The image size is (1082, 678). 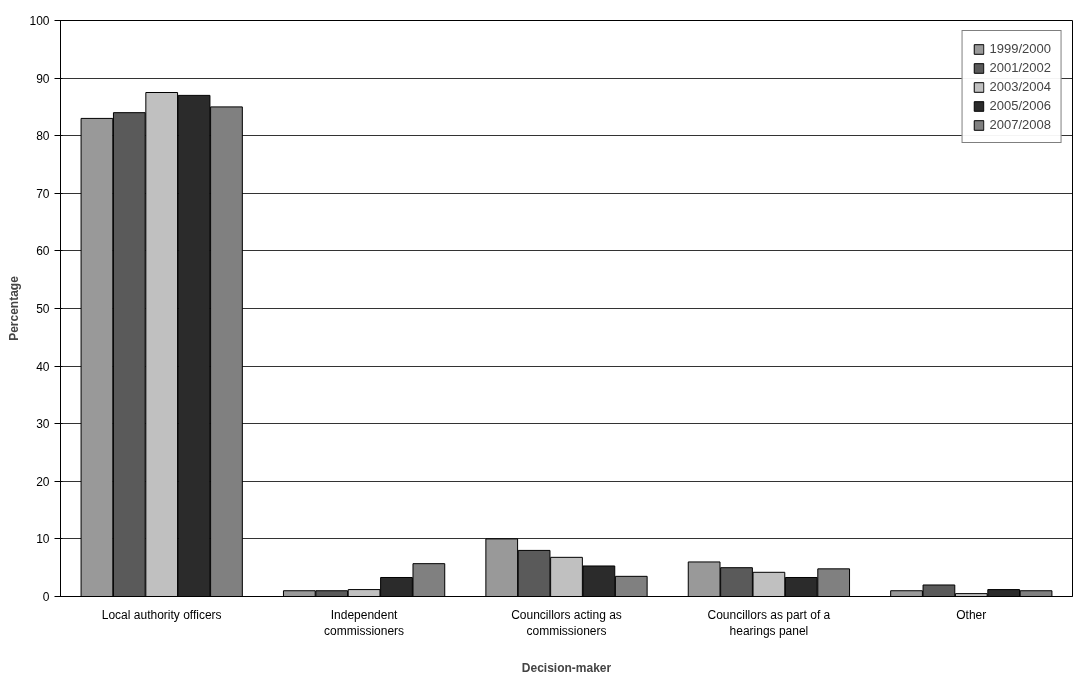 What do you see at coordinates (43, 366) in the screenshot?
I see `y-tick-label: 40` at bounding box center [43, 366].